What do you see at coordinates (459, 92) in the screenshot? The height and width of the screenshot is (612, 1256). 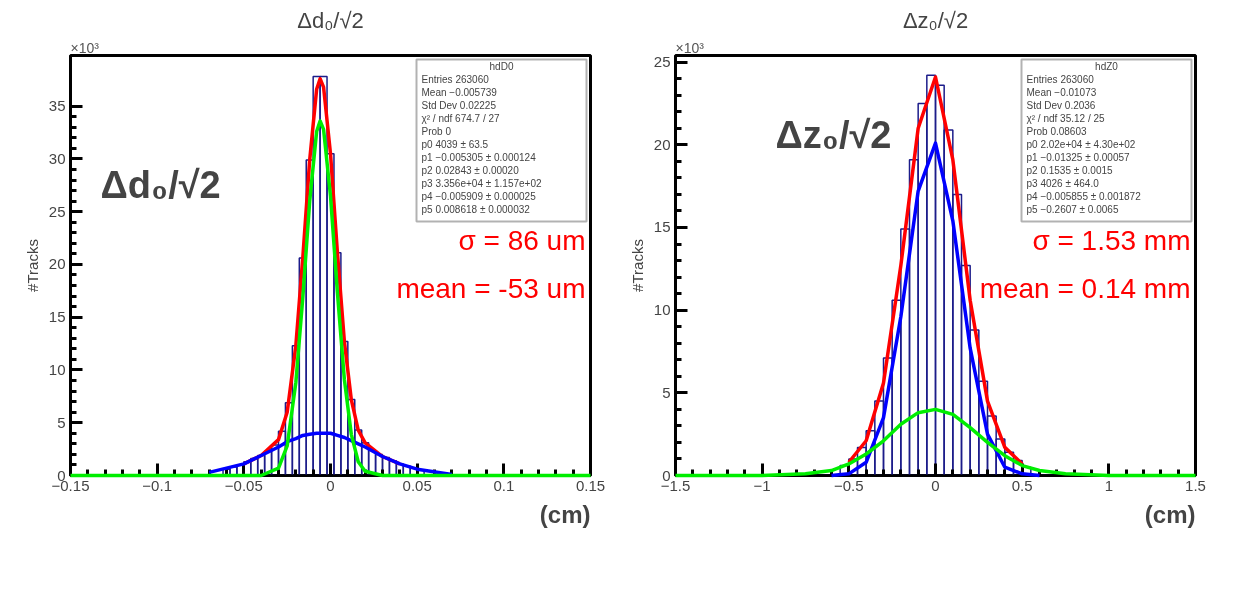 I see `annotation: Mean −0.005739` at bounding box center [459, 92].